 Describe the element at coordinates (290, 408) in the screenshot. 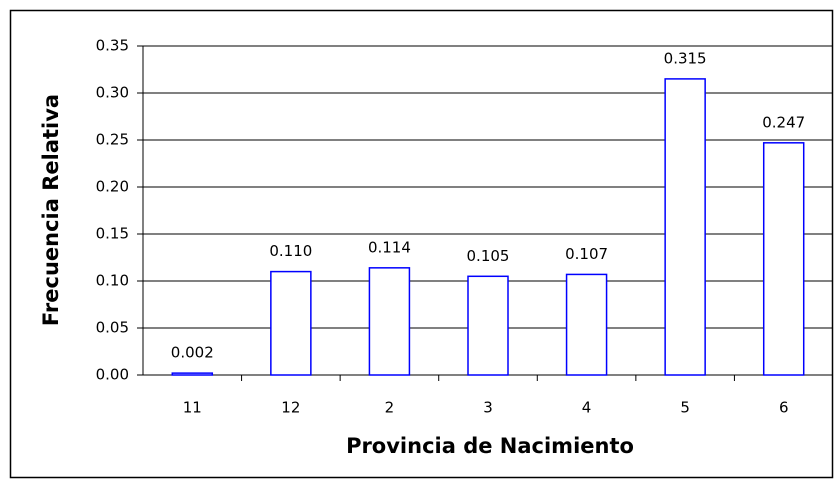

I see `x-tick-label: 12` at that location.